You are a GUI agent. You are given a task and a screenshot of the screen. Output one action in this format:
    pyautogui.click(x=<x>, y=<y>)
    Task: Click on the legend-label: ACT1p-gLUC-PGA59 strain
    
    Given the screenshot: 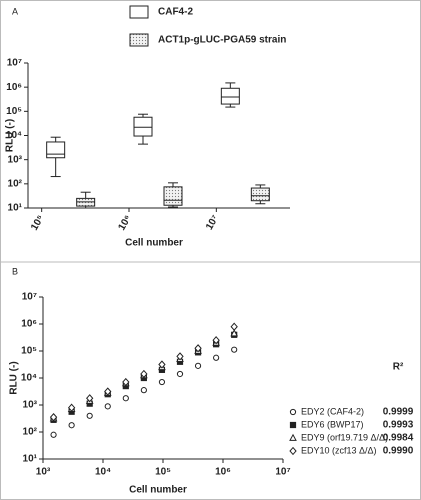 What is the action you would take?
    pyautogui.click(x=222, y=40)
    